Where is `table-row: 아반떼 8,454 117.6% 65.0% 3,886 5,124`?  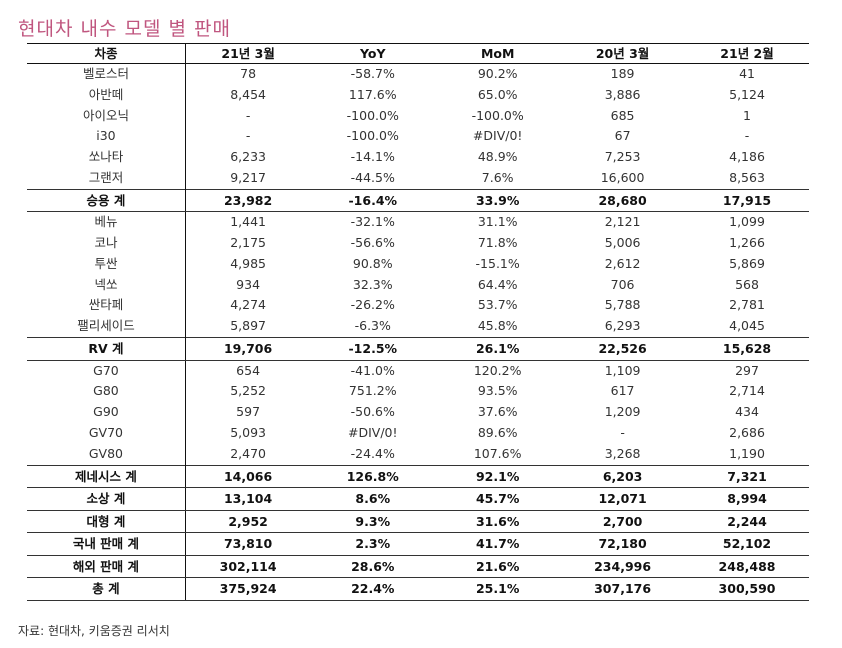
table-row: 아반떼 8,454 117.6% 65.0% 3,886 5,124 is located at coordinates (418, 95).